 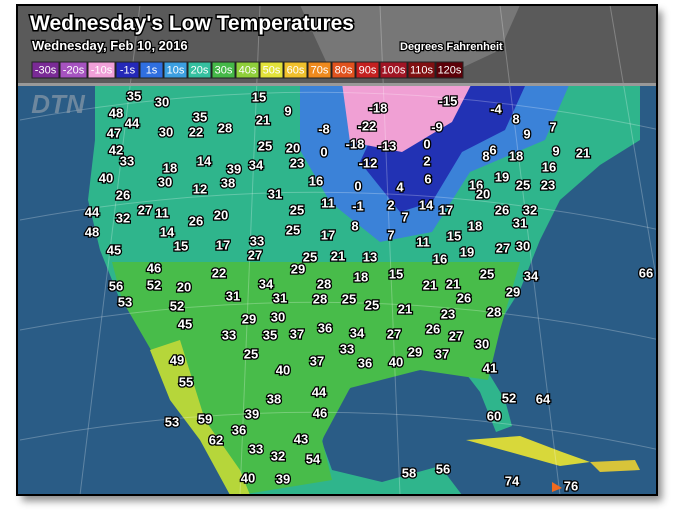 I want to click on temperature: -1, so click(x=358, y=205).